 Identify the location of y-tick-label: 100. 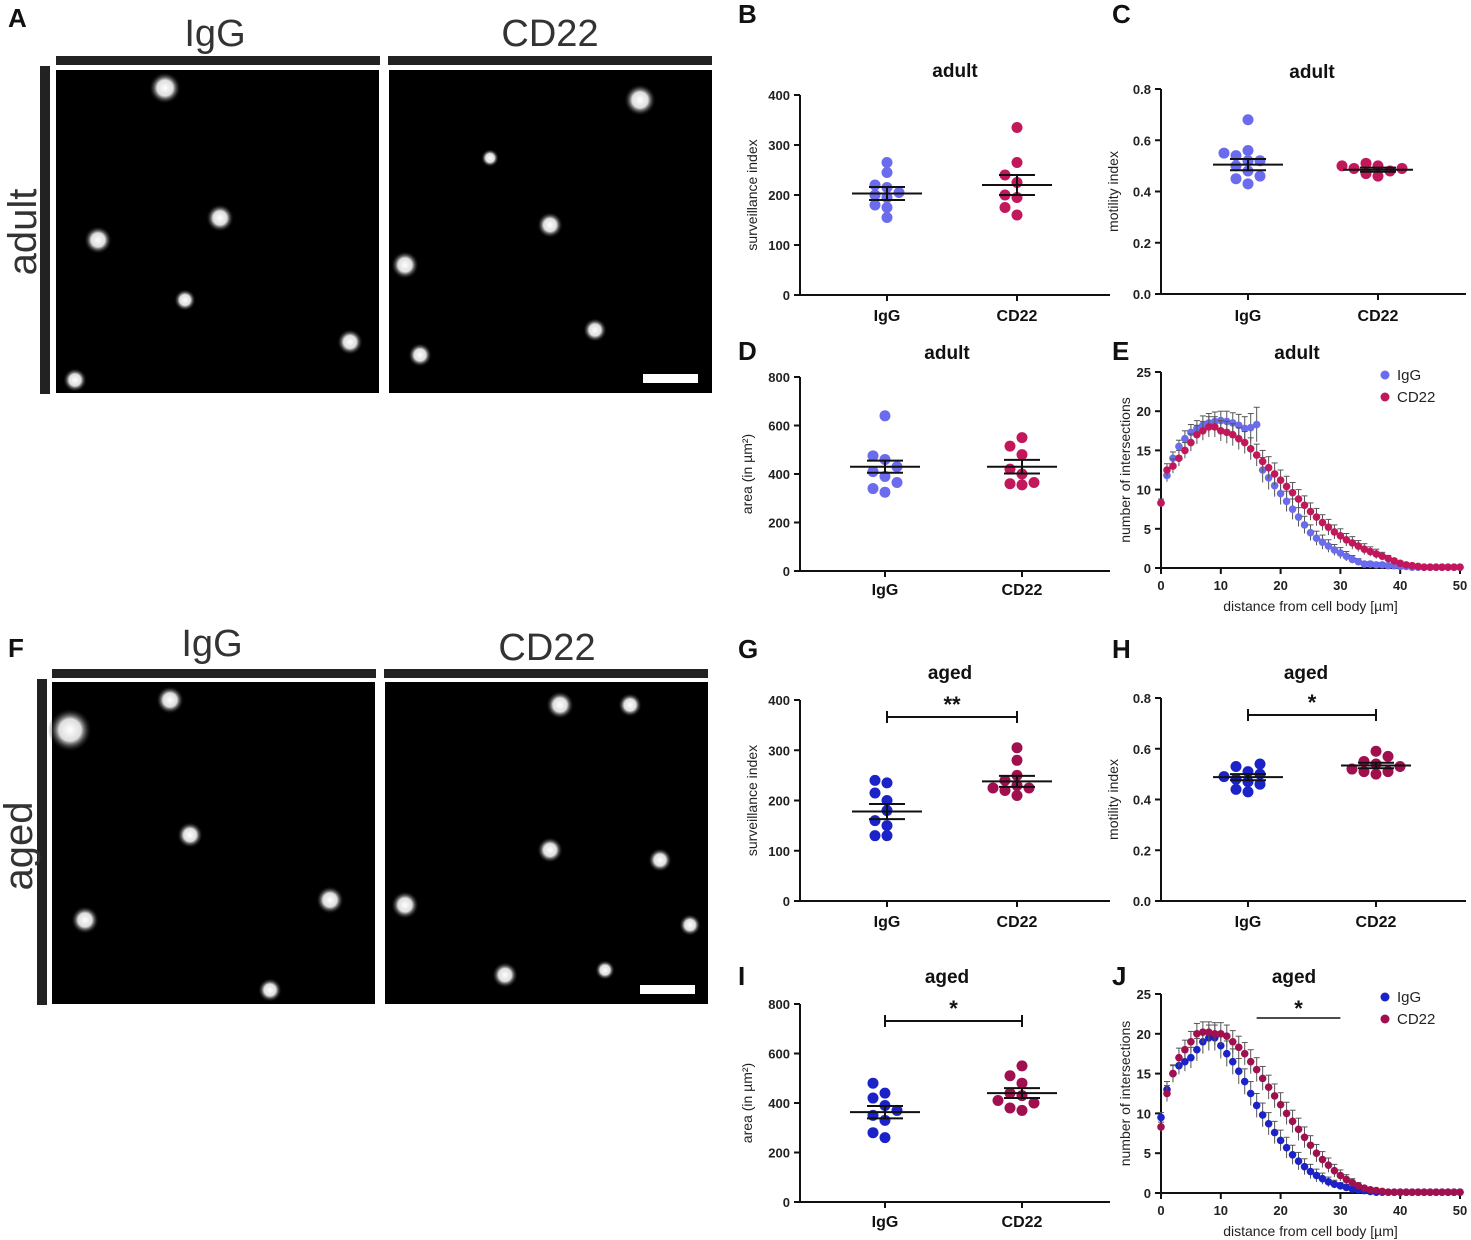
(779, 851).